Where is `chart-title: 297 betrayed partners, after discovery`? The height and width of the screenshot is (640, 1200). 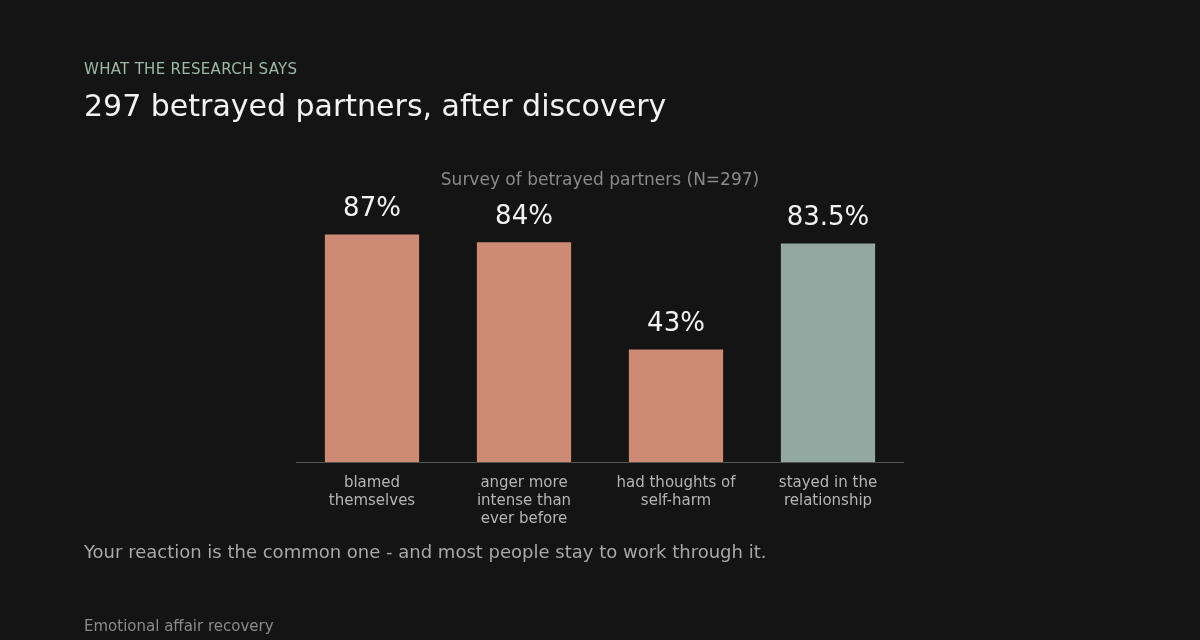
chart-title: 297 betrayed partners, after discovery is located at coordinates (375, 105).